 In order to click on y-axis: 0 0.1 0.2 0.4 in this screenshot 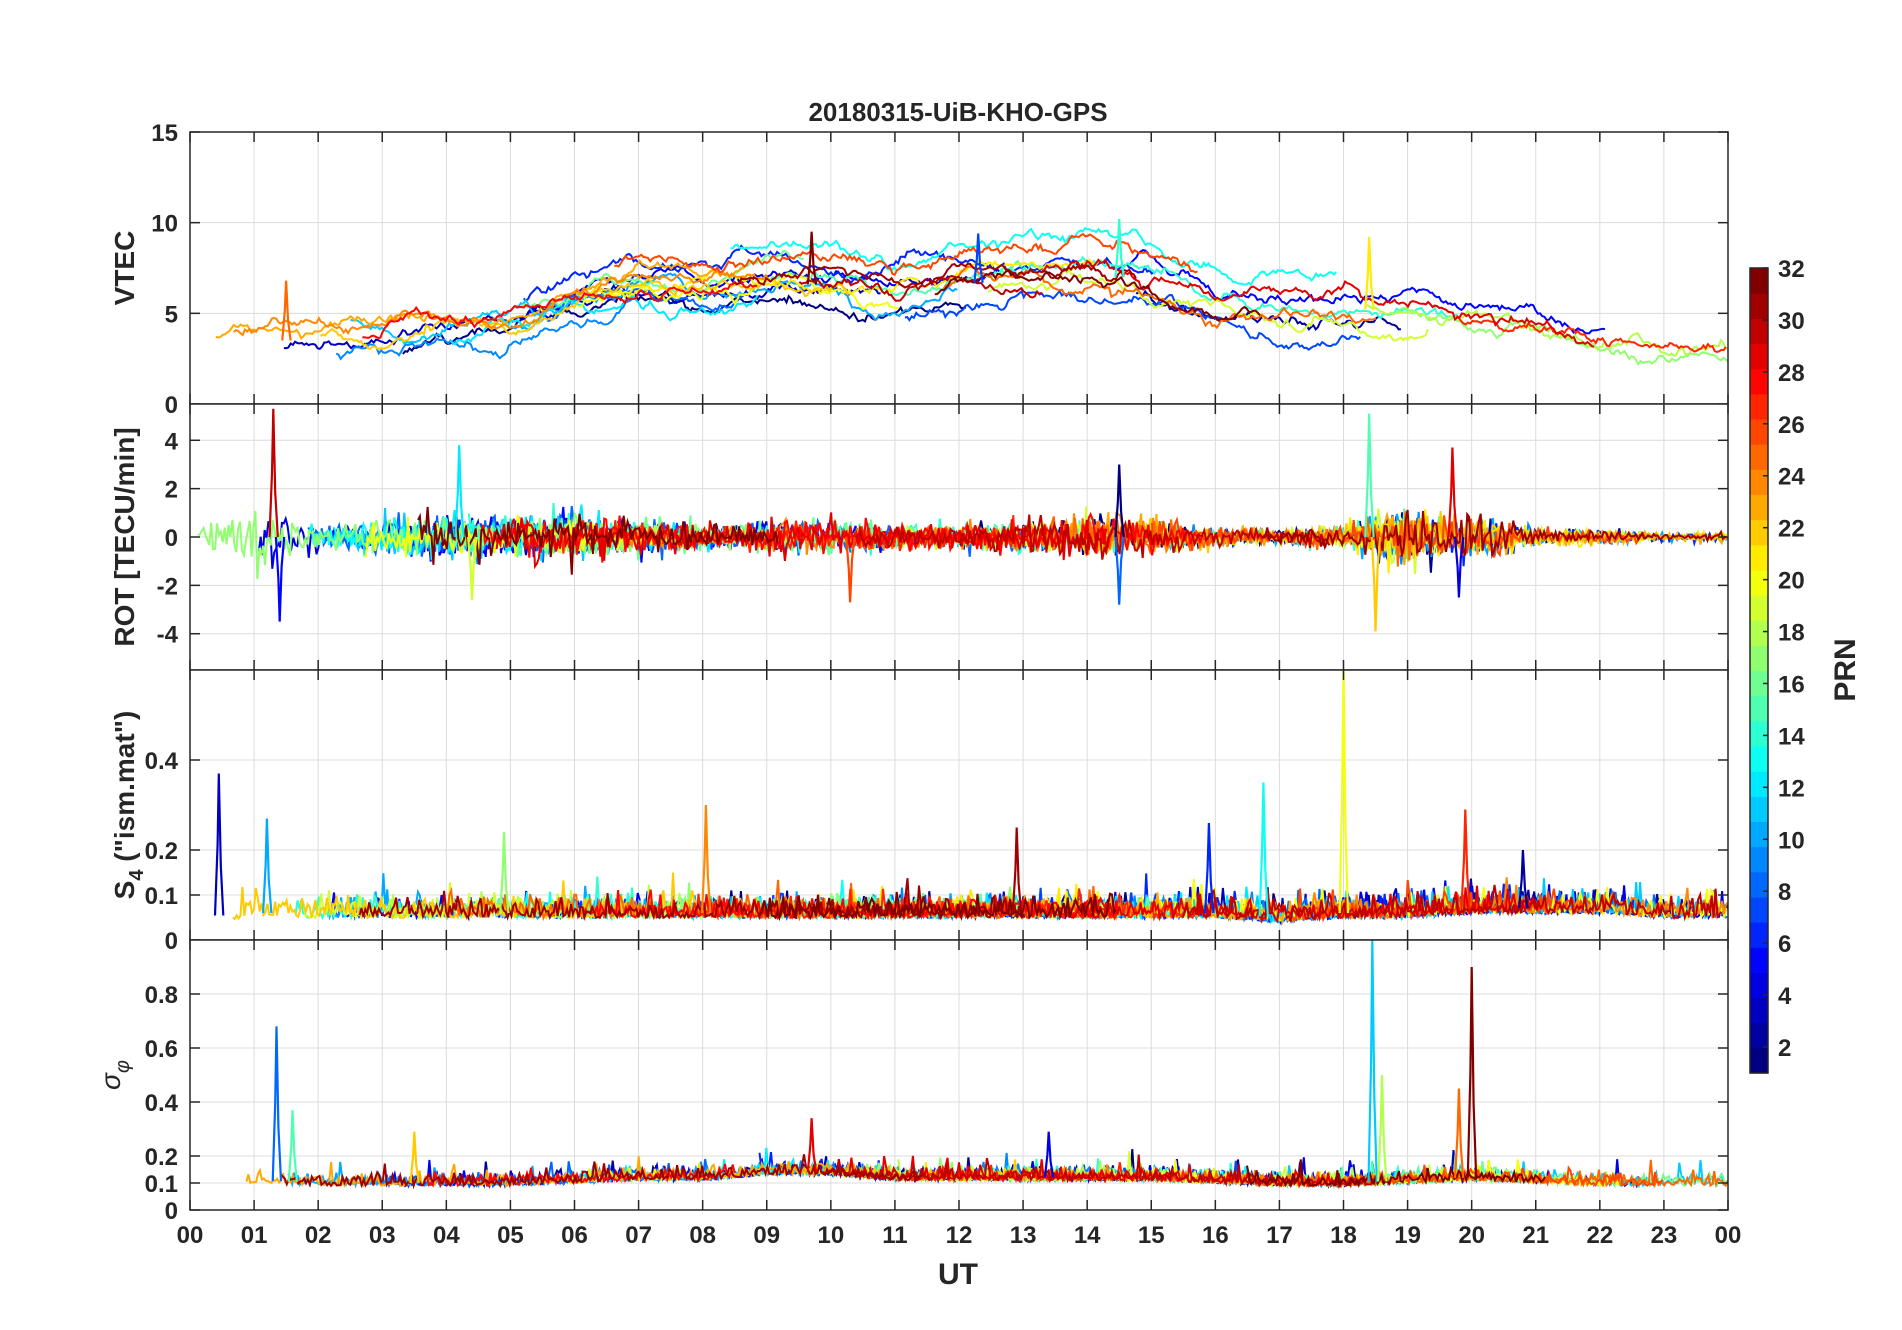, I will do `click(936, 851)`.